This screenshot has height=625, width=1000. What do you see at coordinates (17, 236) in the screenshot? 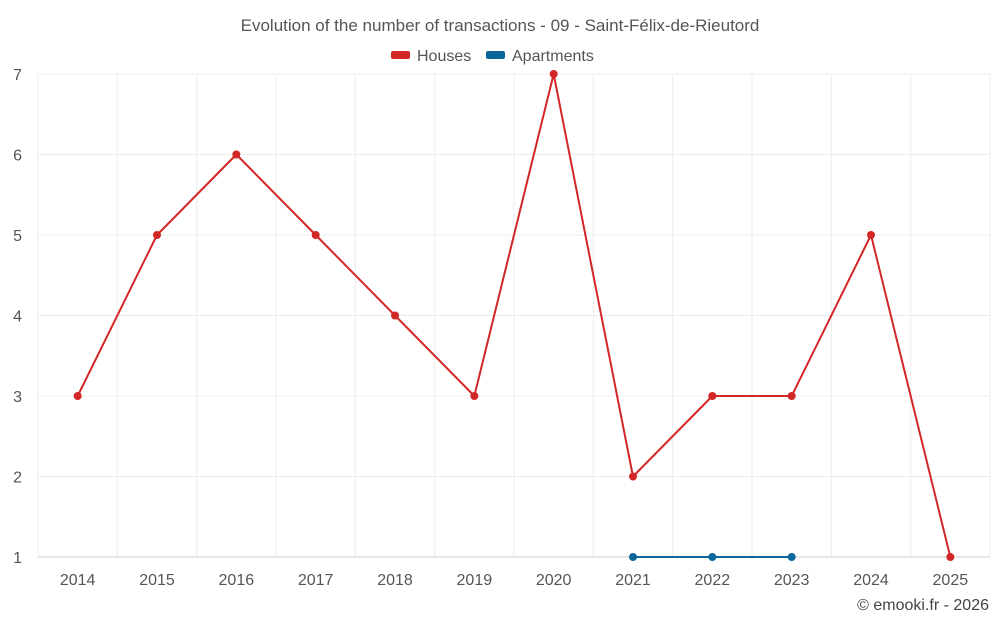
I see `y-tick-label: 5` at bounding box center [17, 236].